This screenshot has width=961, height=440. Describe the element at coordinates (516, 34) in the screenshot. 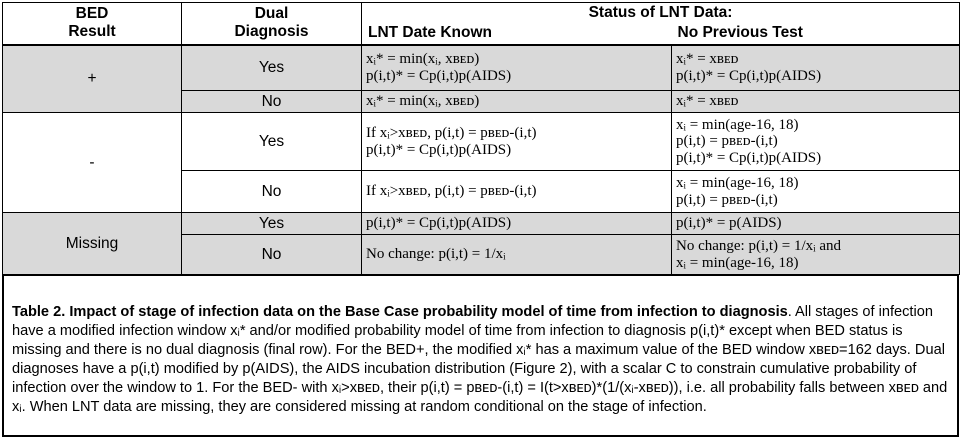

I see `header-lnt-known: LNT Date Known` at that location.